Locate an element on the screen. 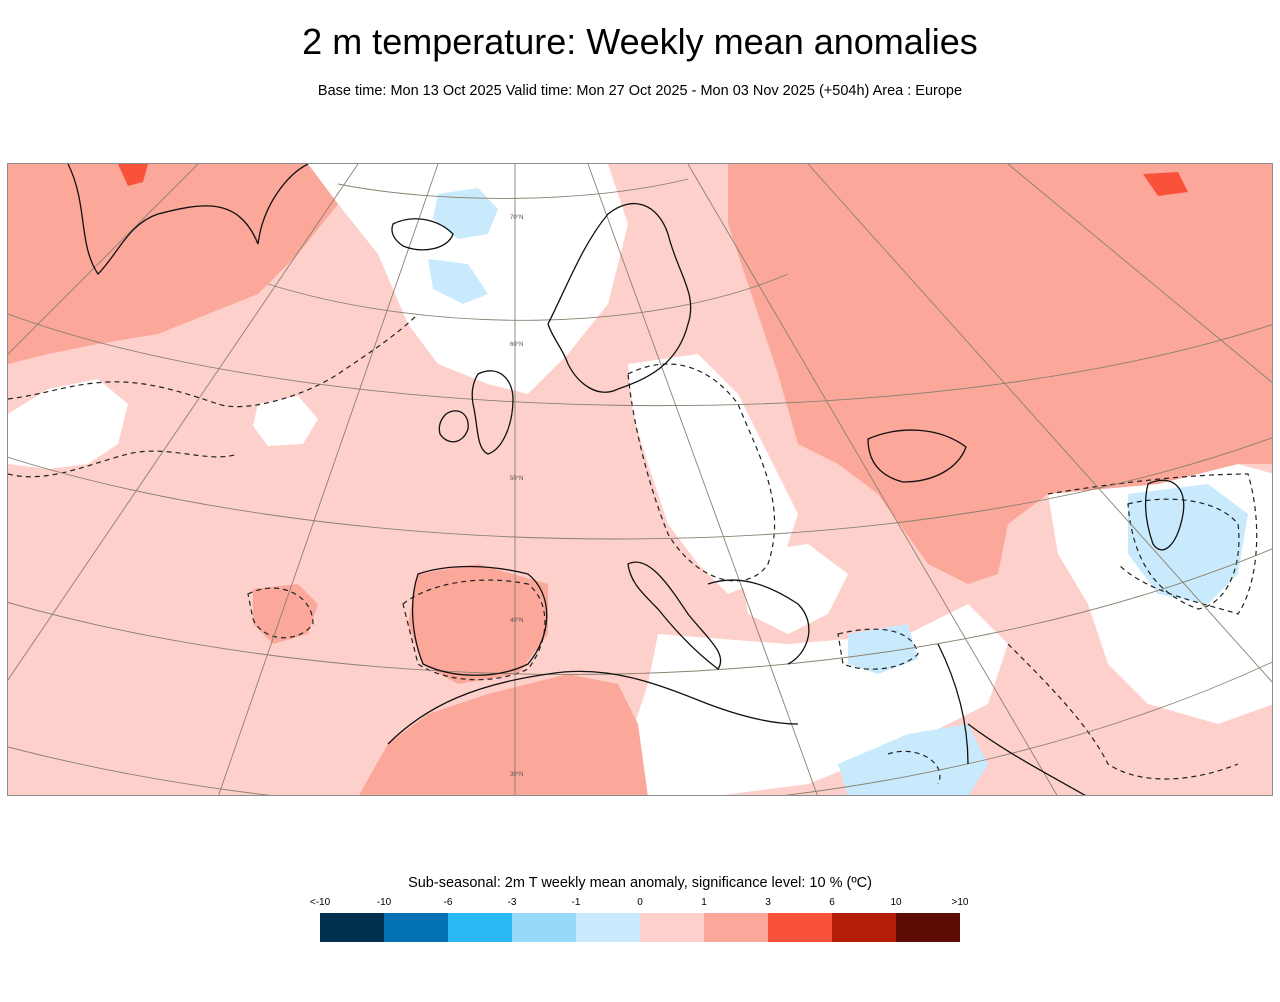 The image size is (1280, 1002). legend-tick-label: -1 is located at coordinates (576, 902).